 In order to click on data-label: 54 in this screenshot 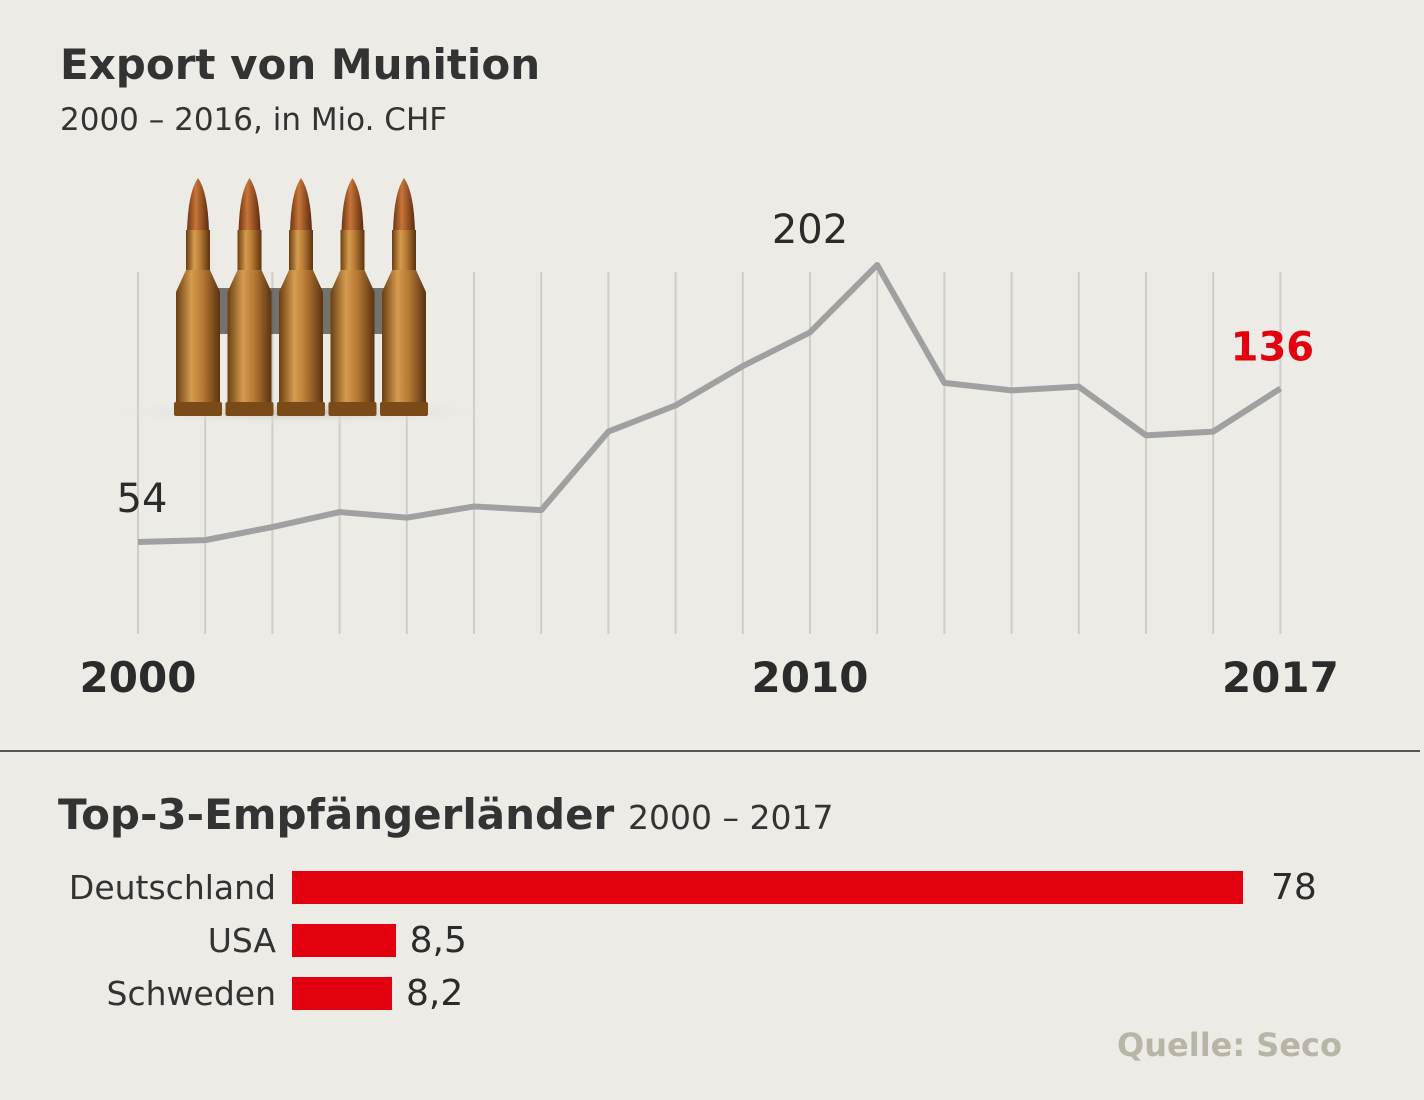, I will do `click(142, 499)`.